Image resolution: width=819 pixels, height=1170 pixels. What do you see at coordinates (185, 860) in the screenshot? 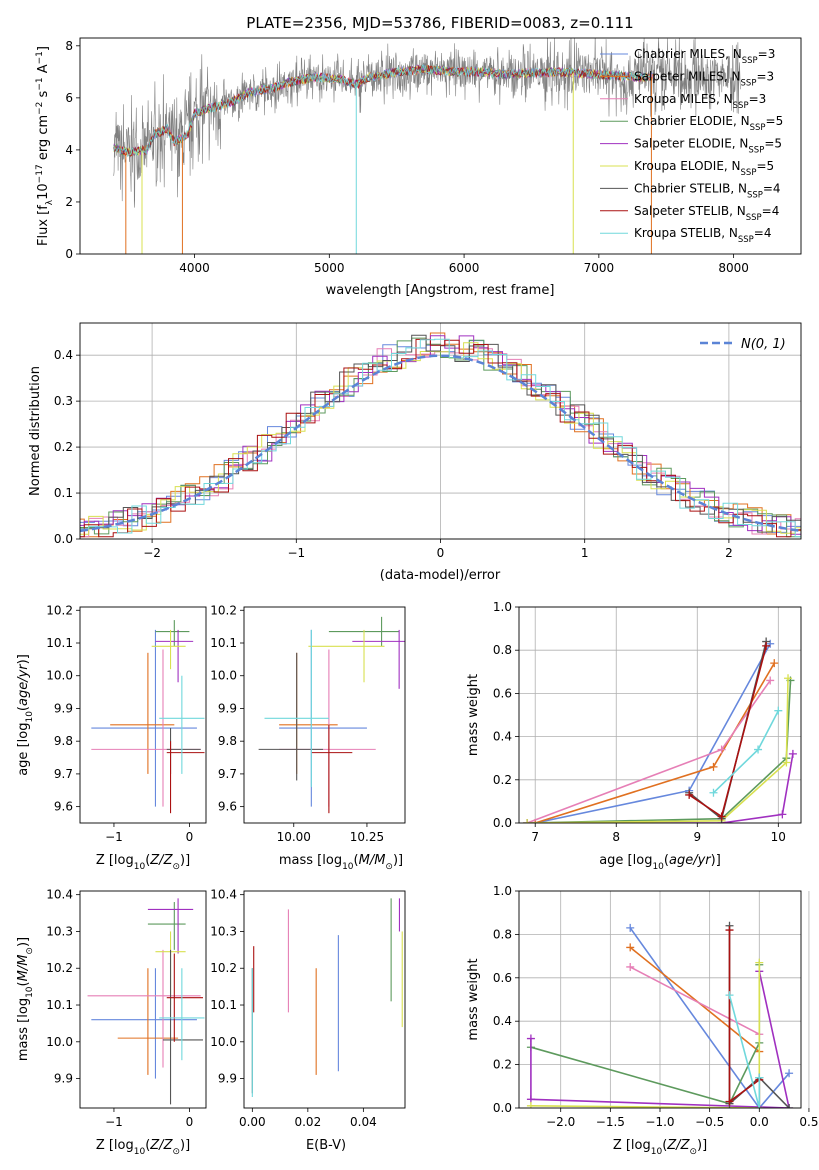
I see `label-part: )]` at bounding box center [185, 860].